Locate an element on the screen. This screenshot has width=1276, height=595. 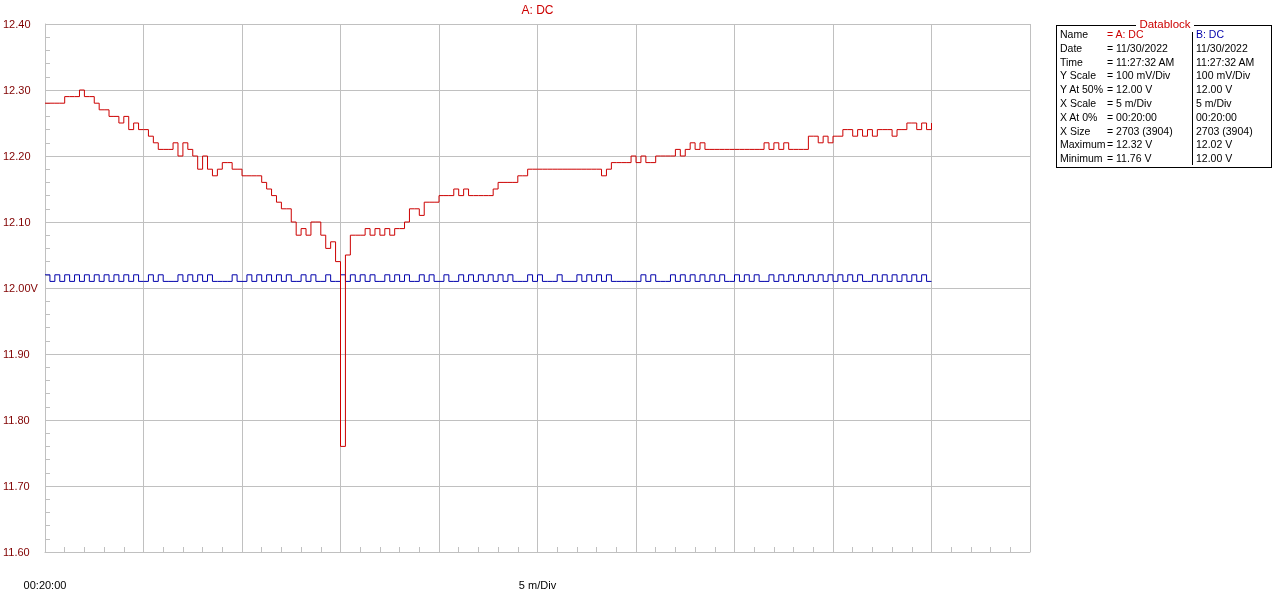
text: = 00:20:00 is located at coordinates (1132, 117).